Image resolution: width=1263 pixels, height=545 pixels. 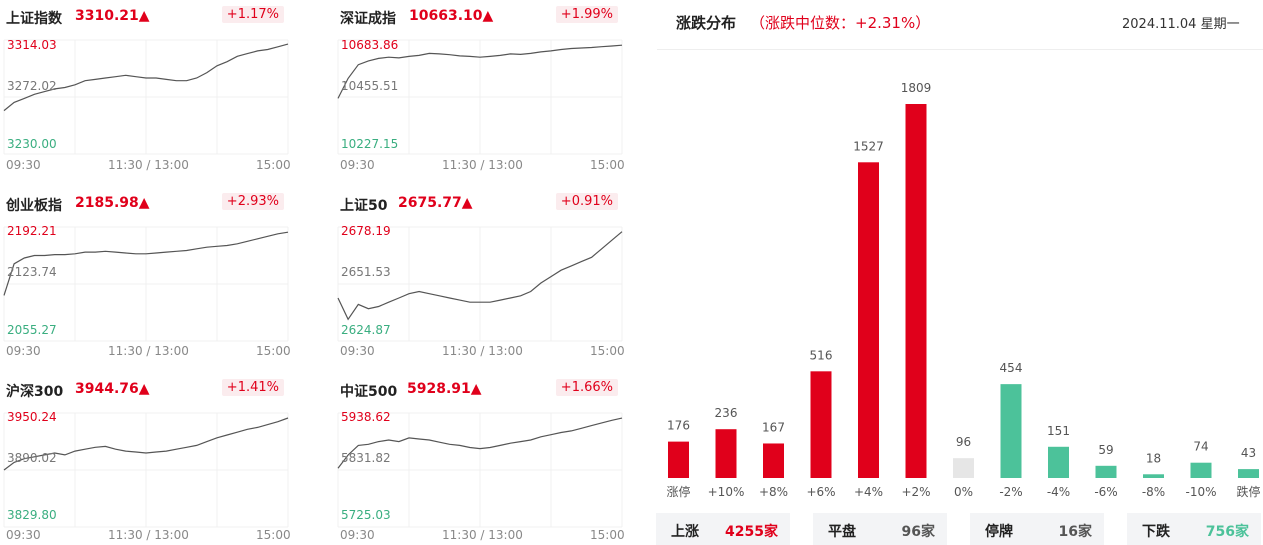 What do you see at coordinates (916, 88) in the screenshot?
I see `bar-value-label: 1809` at bounding box center [916, 88].